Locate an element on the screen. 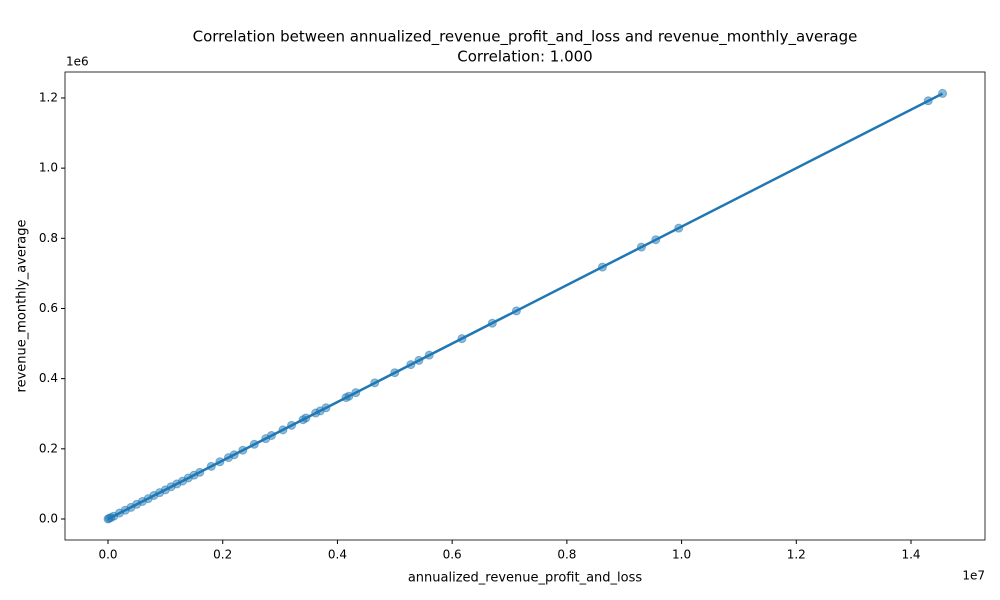 The width and height of the screenshot is (1000, 600). x-offset-label: 1e7 is located at coordinates (973, 576).